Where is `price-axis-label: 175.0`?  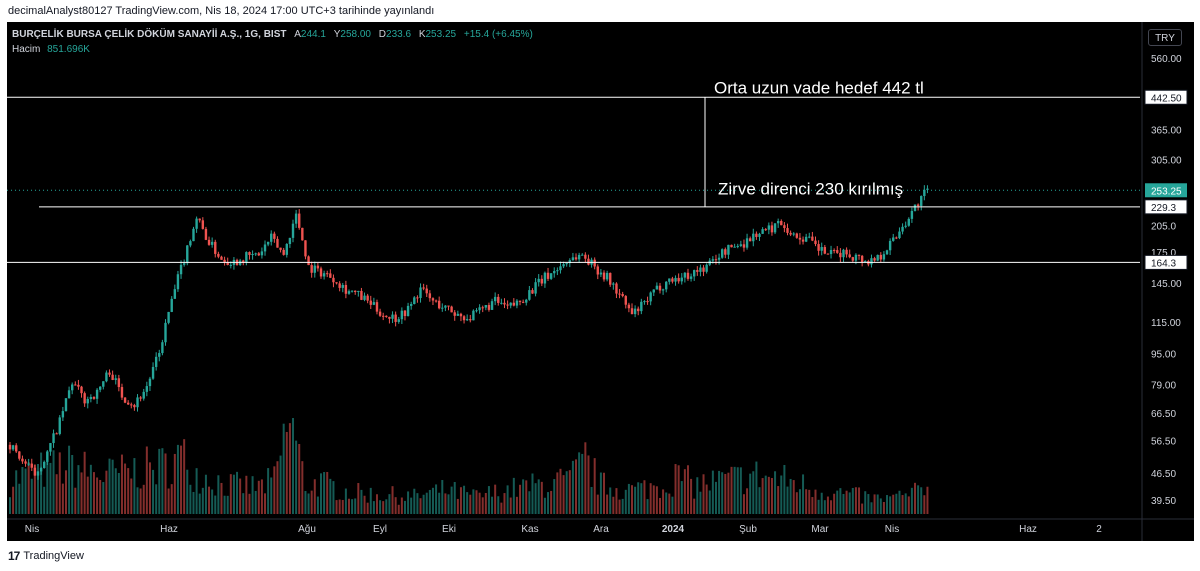 price-axis-label: 175.0 is located at coordinates (1163, 253).